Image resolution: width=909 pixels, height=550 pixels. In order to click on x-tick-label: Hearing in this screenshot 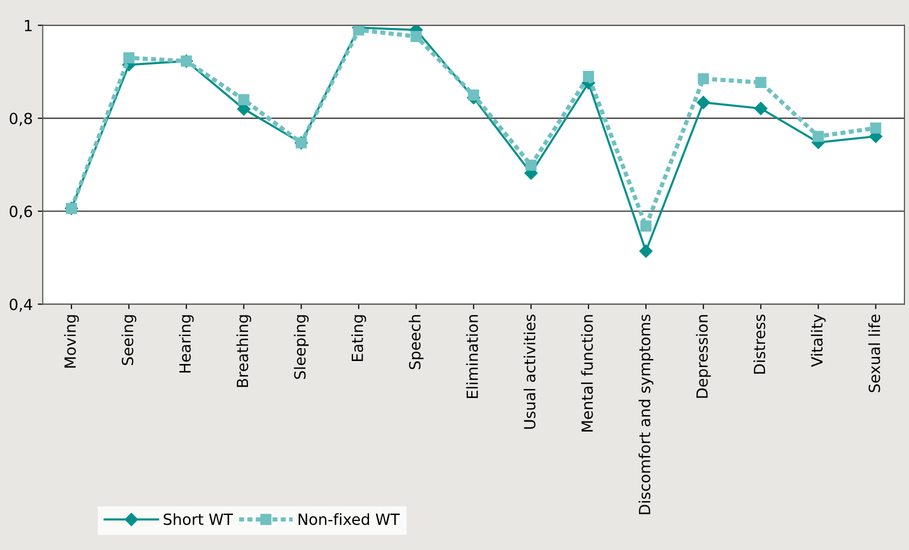, I will do `click(186, 344)`.